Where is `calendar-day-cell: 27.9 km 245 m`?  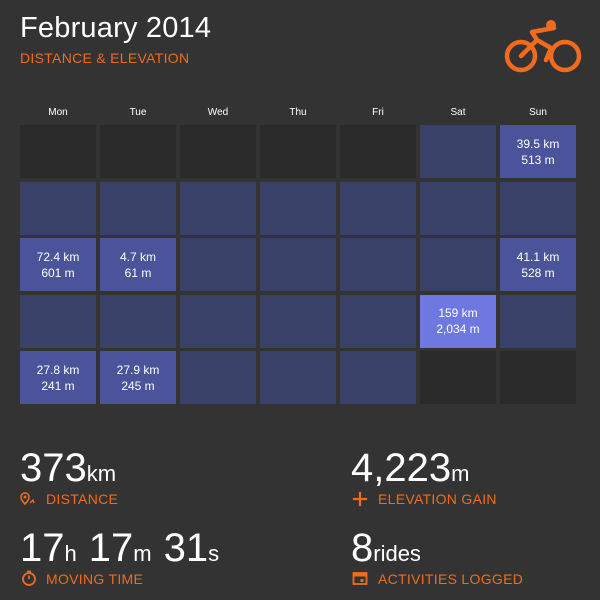
calendar-day-cell: 27.9 km 245 m is located at coordinates (138, 377).